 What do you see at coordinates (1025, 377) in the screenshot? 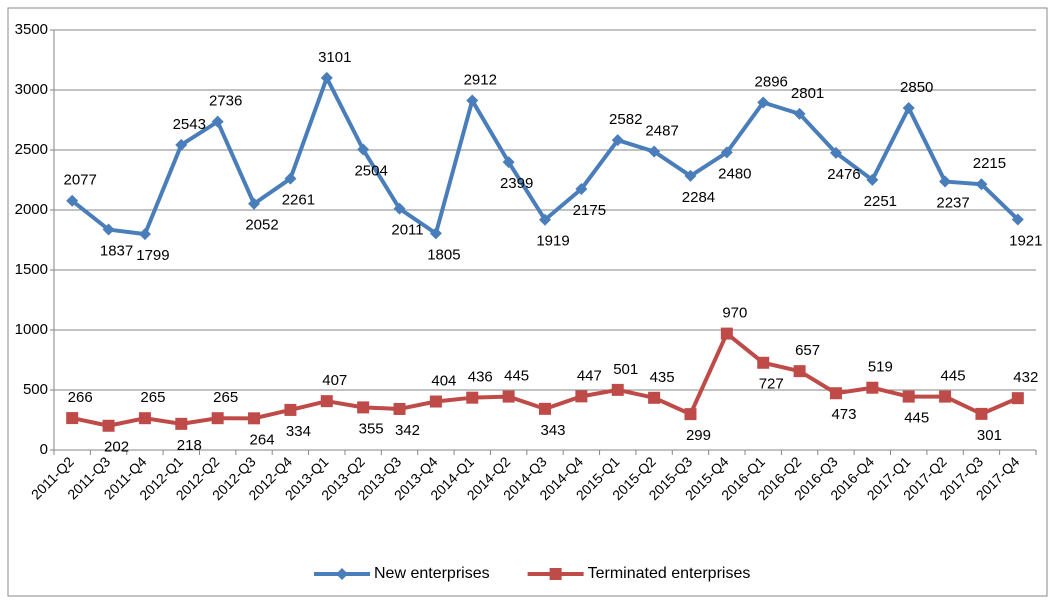
I see `data-label: 432` at bounding box center [1025, 377].